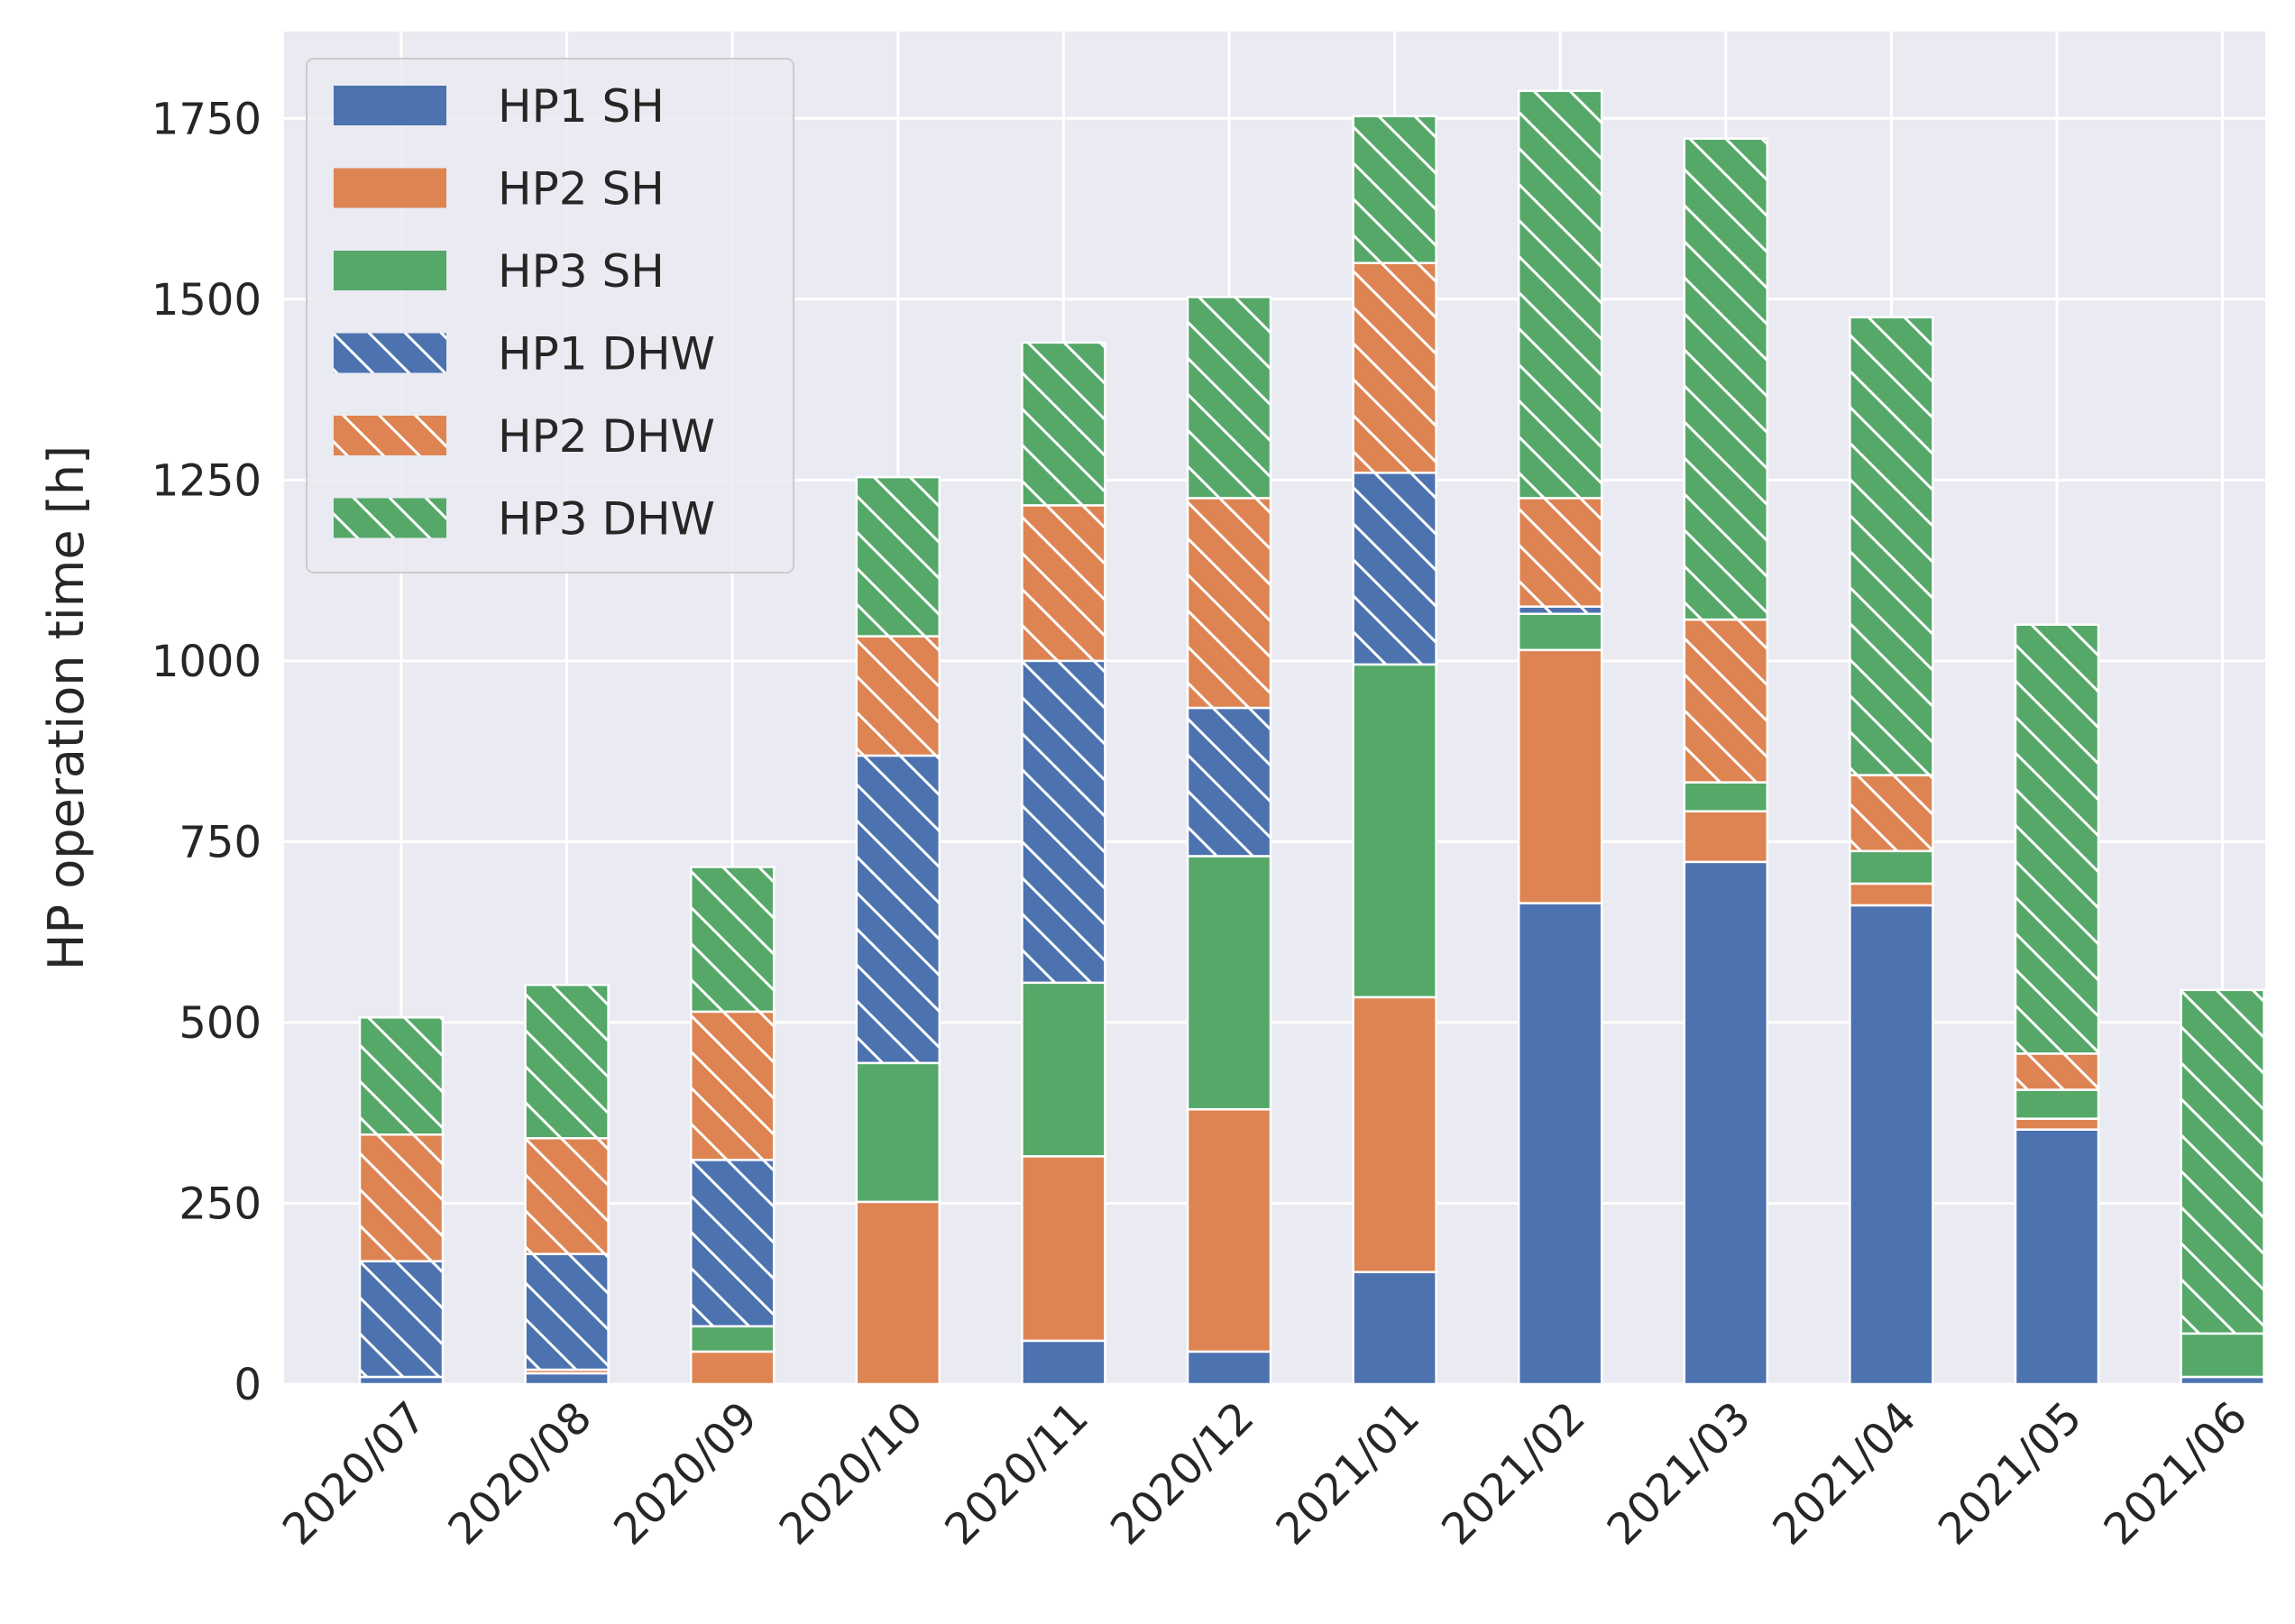 This screenshot has height=1624, width=2295. What do you see at coordinates (581, 271) in the screenshot?
I see `legend-label: HP3 SH` at bounding box center [581, 271].